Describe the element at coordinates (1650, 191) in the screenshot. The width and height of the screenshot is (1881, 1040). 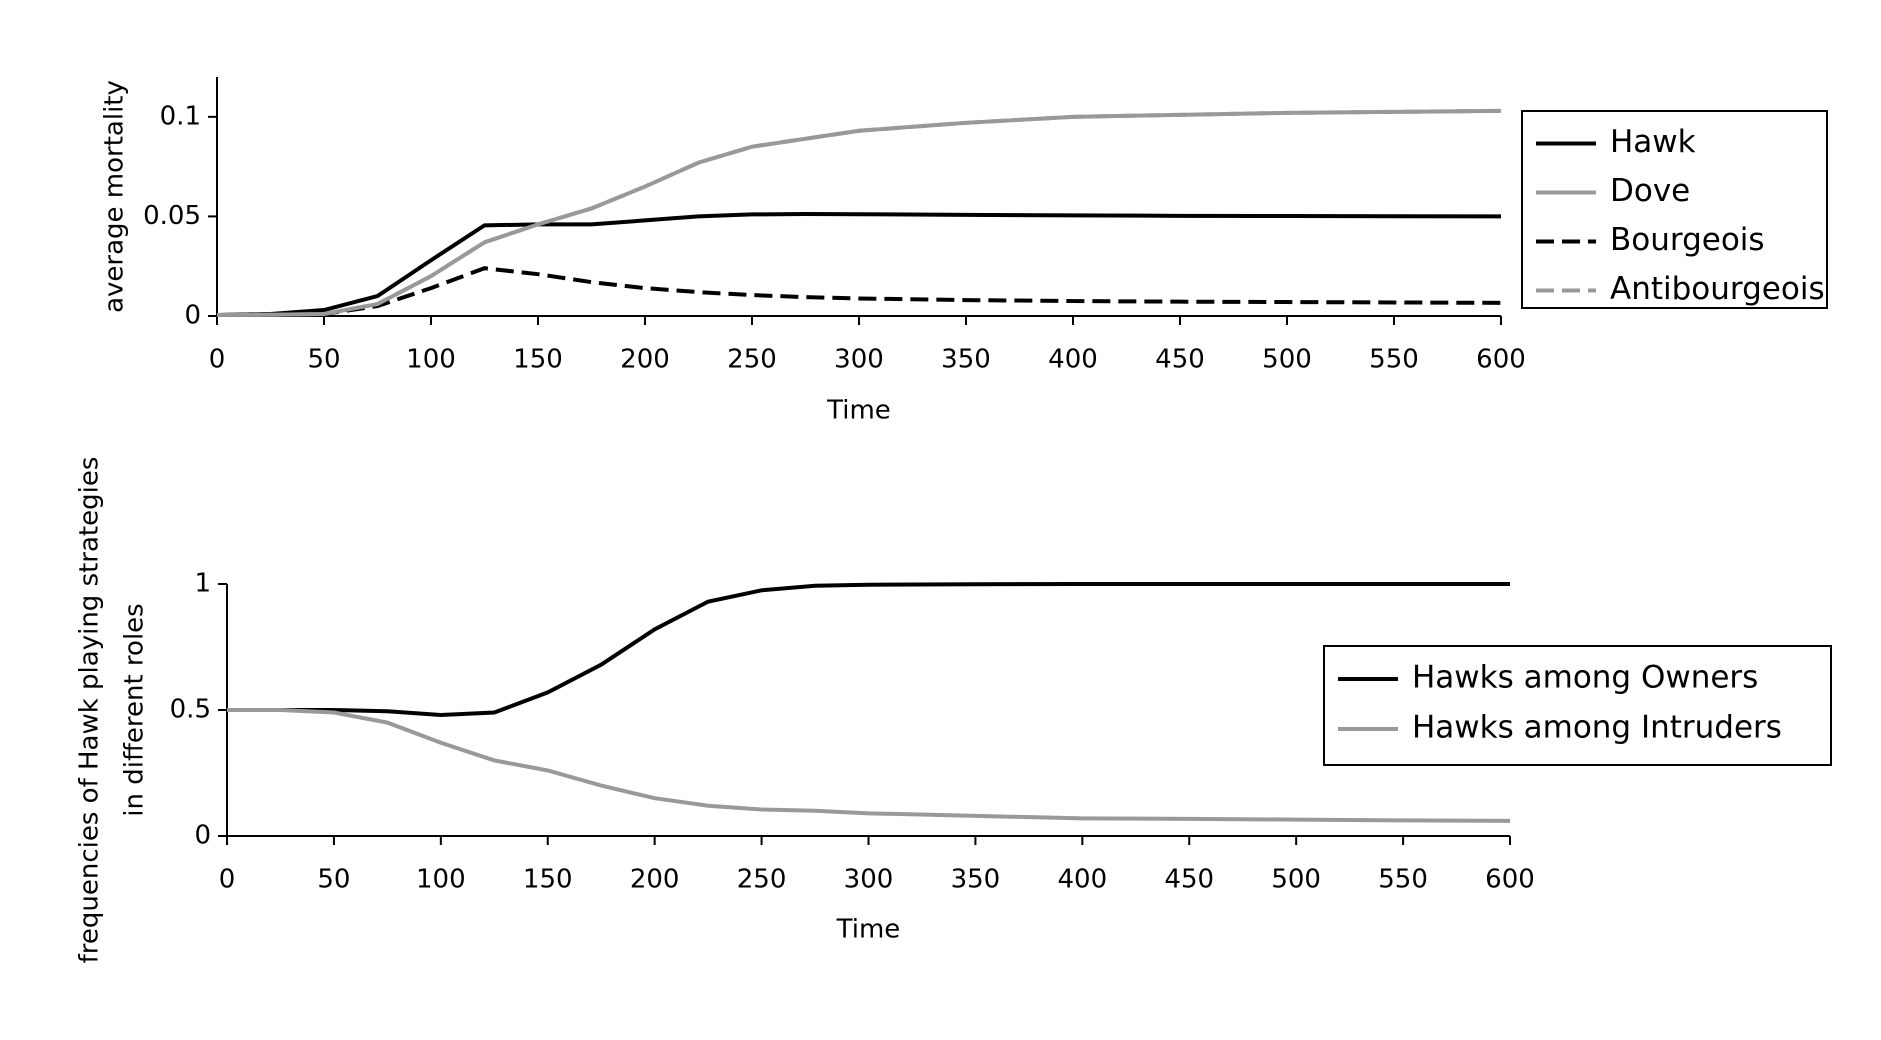
I see `legend-label: Dove` at that location.